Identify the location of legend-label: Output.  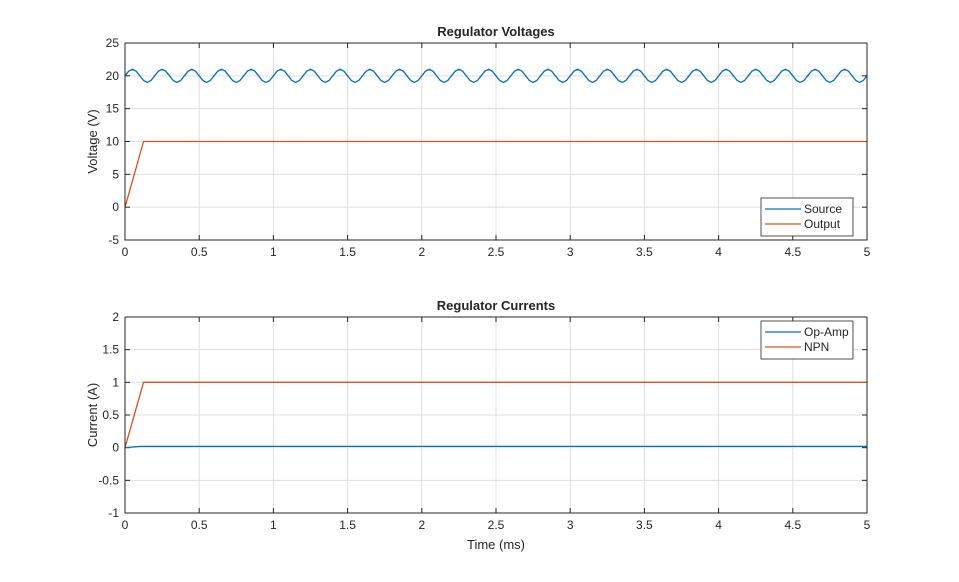
(822, 224).